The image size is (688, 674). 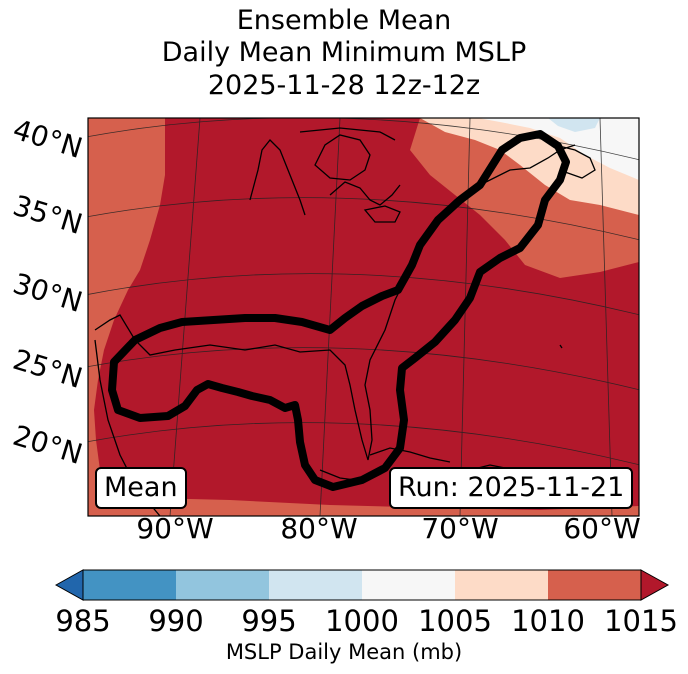 What do you see at coordinates (344, 20) in the screenshot?
I see `title-line-1: Ensemble Mean` at bounding box center [344, 20].